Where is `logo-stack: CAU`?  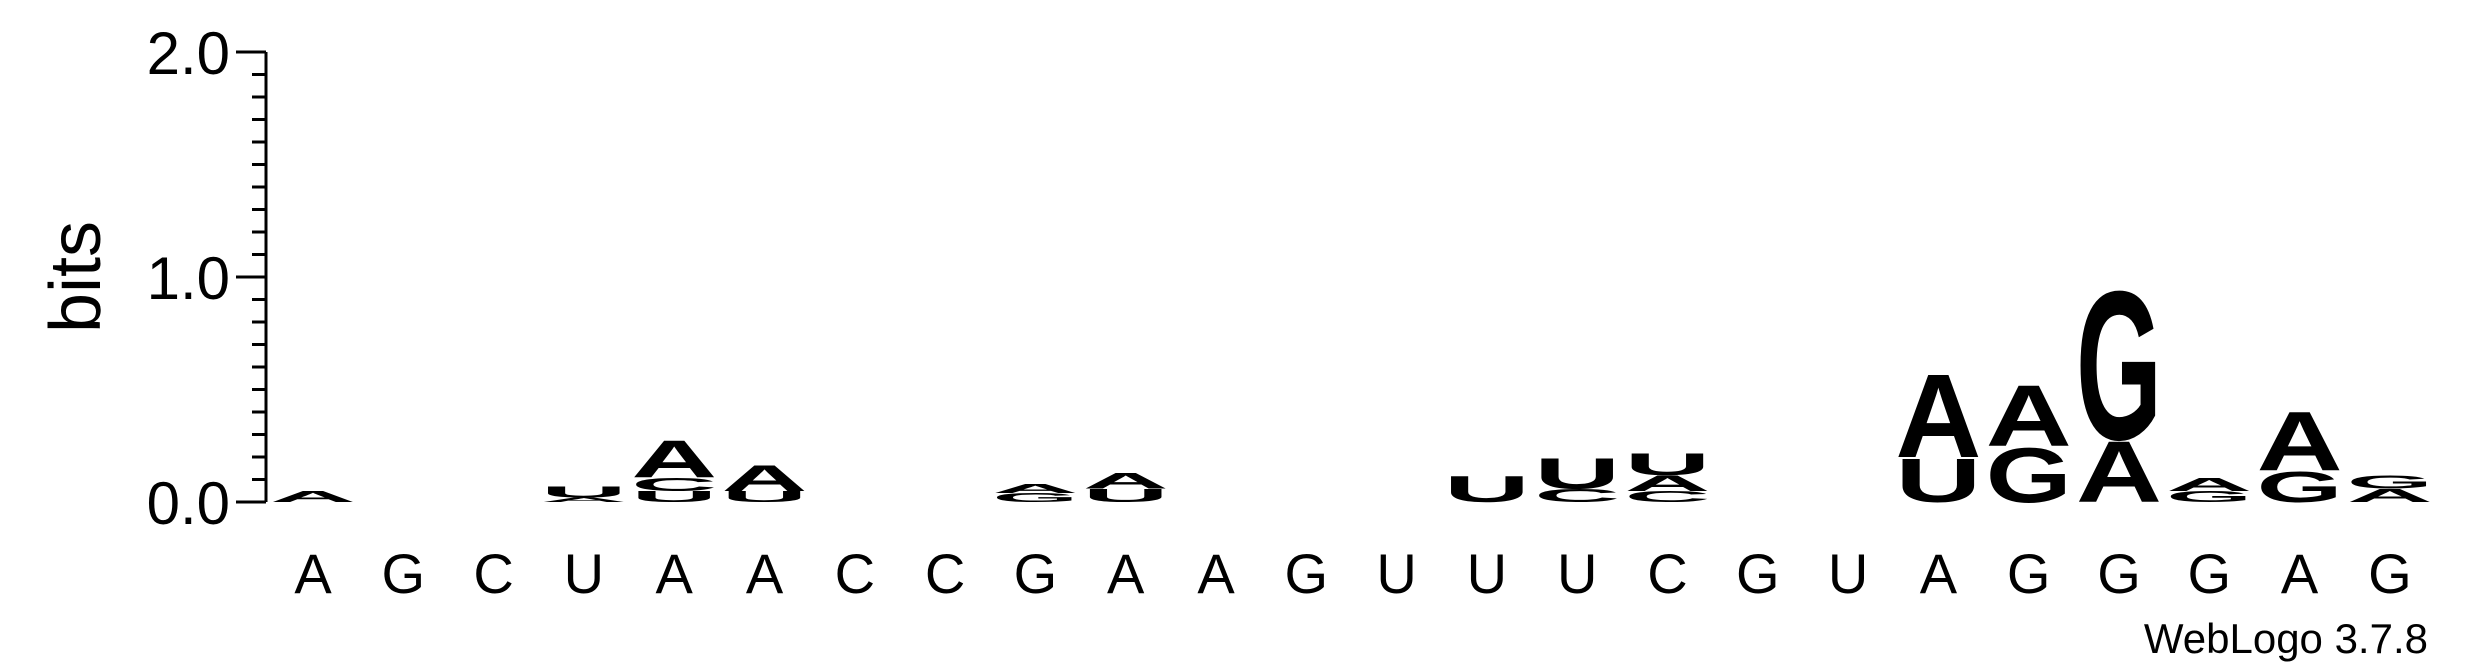 logo-stack: CAU is located at coordinates (1668, 476).